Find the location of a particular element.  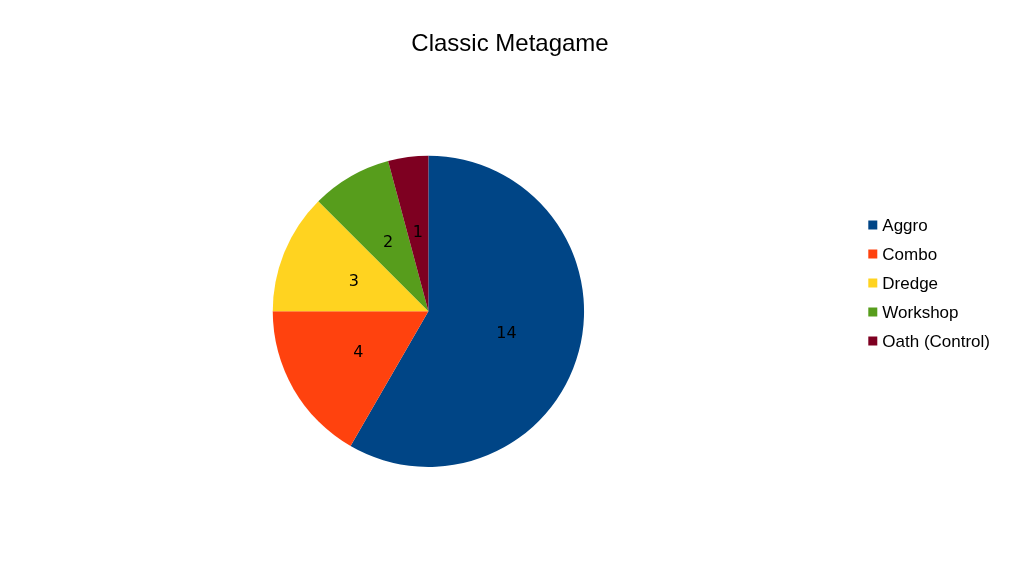

data-label: 2 is located at coordinates (388, 241).